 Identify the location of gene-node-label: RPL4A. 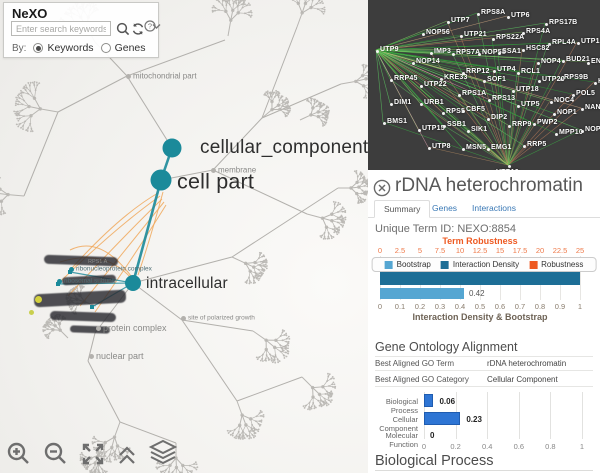
(564, 42).